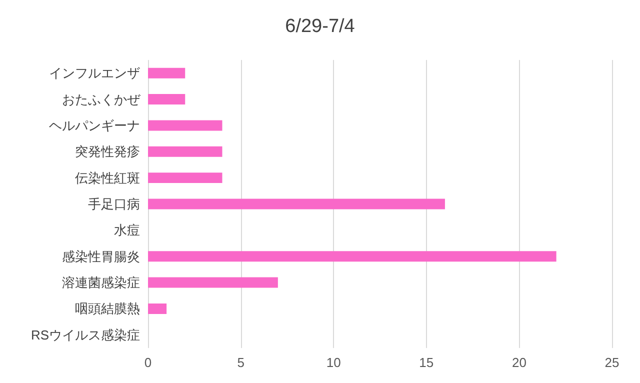 Image resolution: width=640 pixels, height=383 pixels. What do you see at coordinates (94, 125) in the screenshot?
I see `y-tick-label: ヘルパンギーナ` at bounding box center [94, 125].